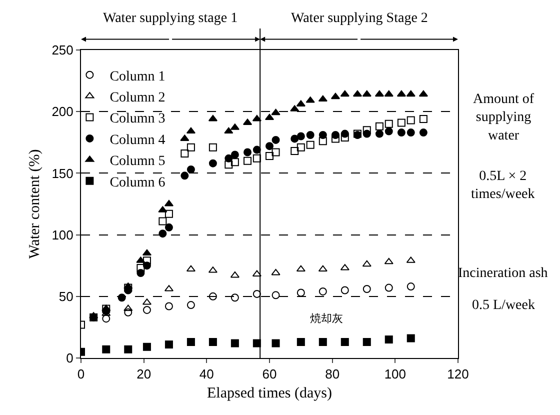  Describe the element at coordinates (63, 234) in the screenshot. I see `y-tick-label: 100` at that location.